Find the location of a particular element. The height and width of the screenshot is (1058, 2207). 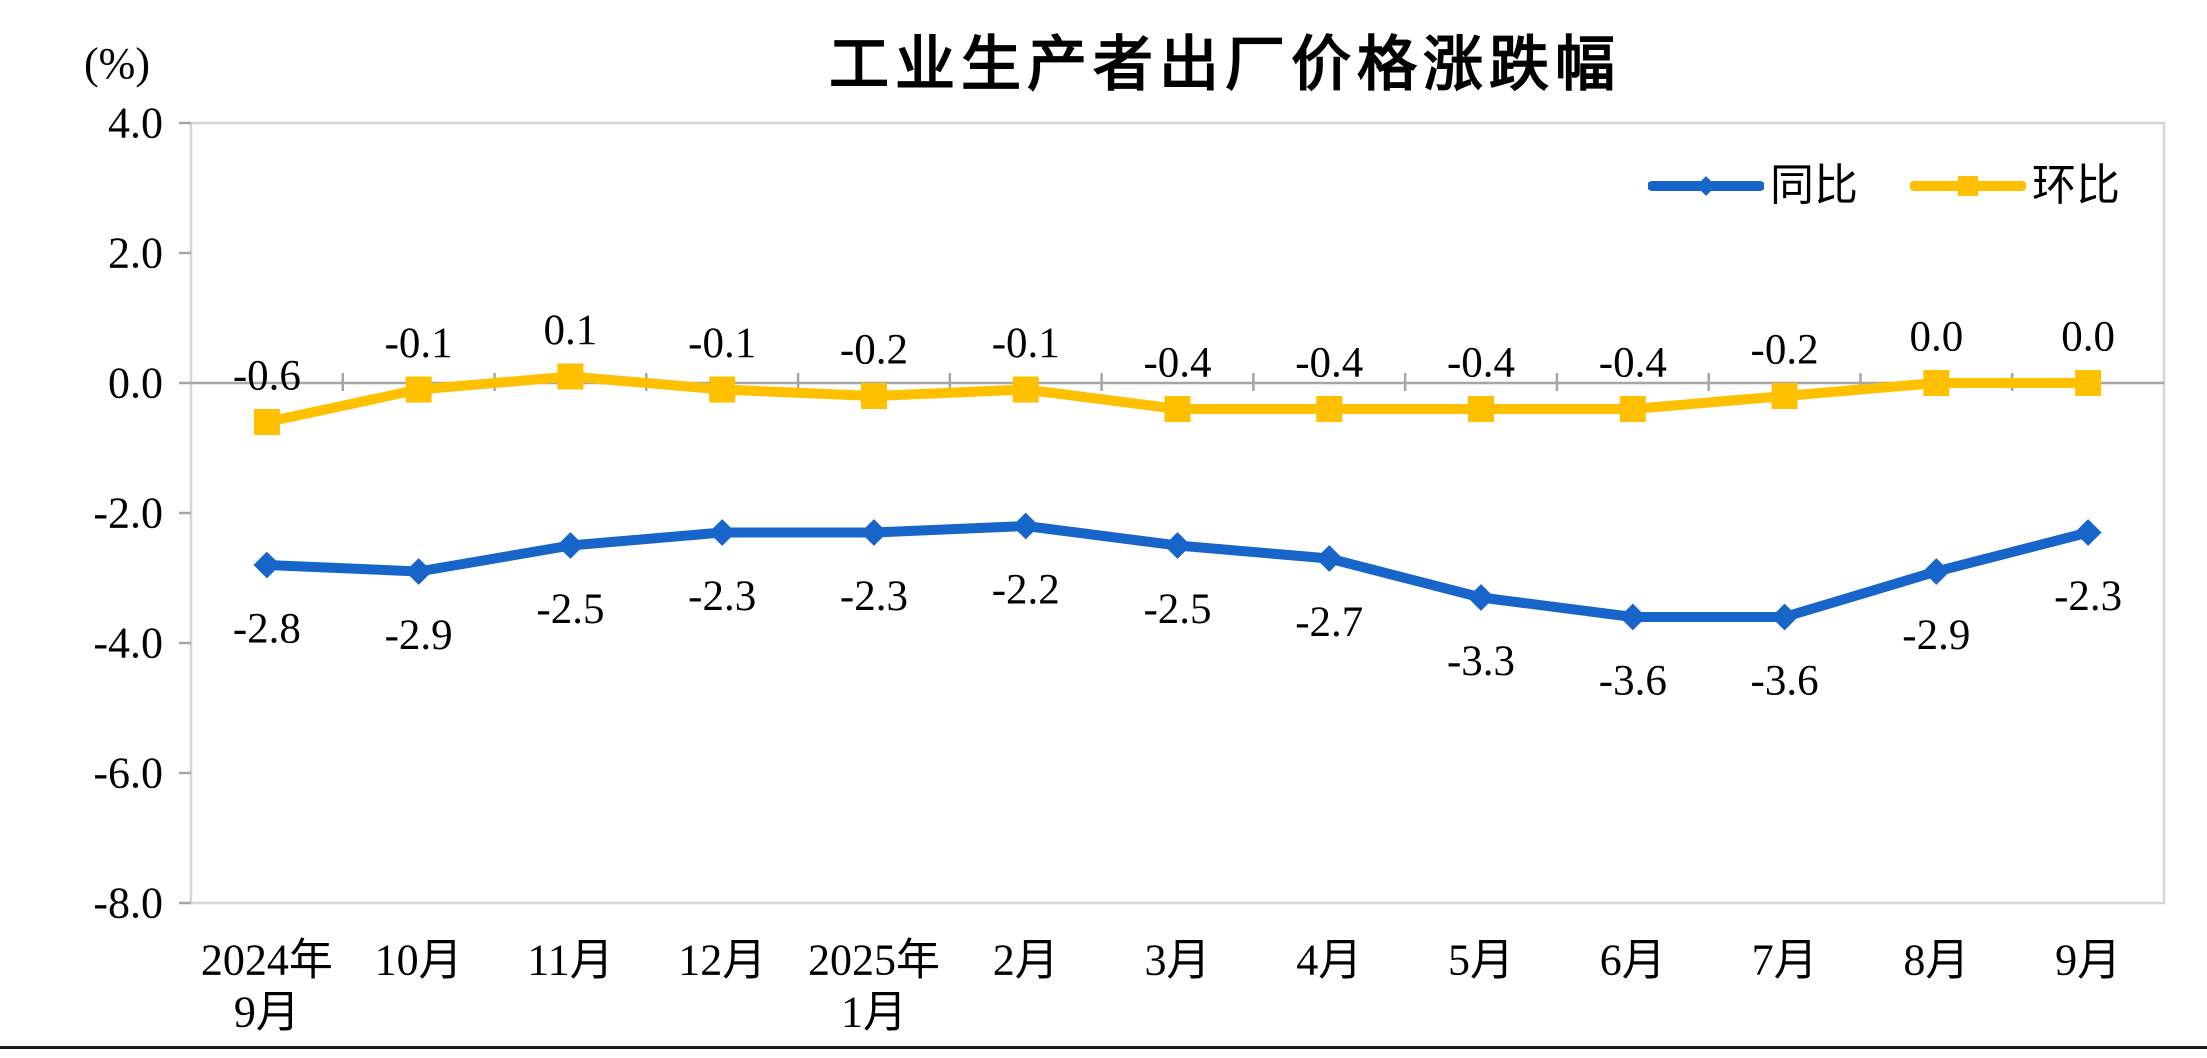

x-category-label: 2月 is located at coordinates (1026, 960).